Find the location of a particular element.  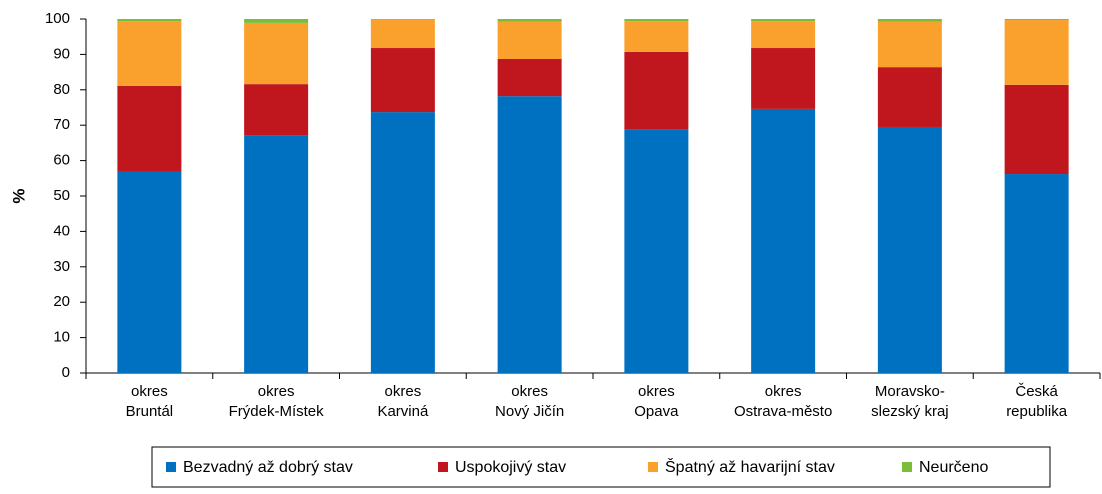

y-tick-label: 70 is located at coordinates (61, 124).